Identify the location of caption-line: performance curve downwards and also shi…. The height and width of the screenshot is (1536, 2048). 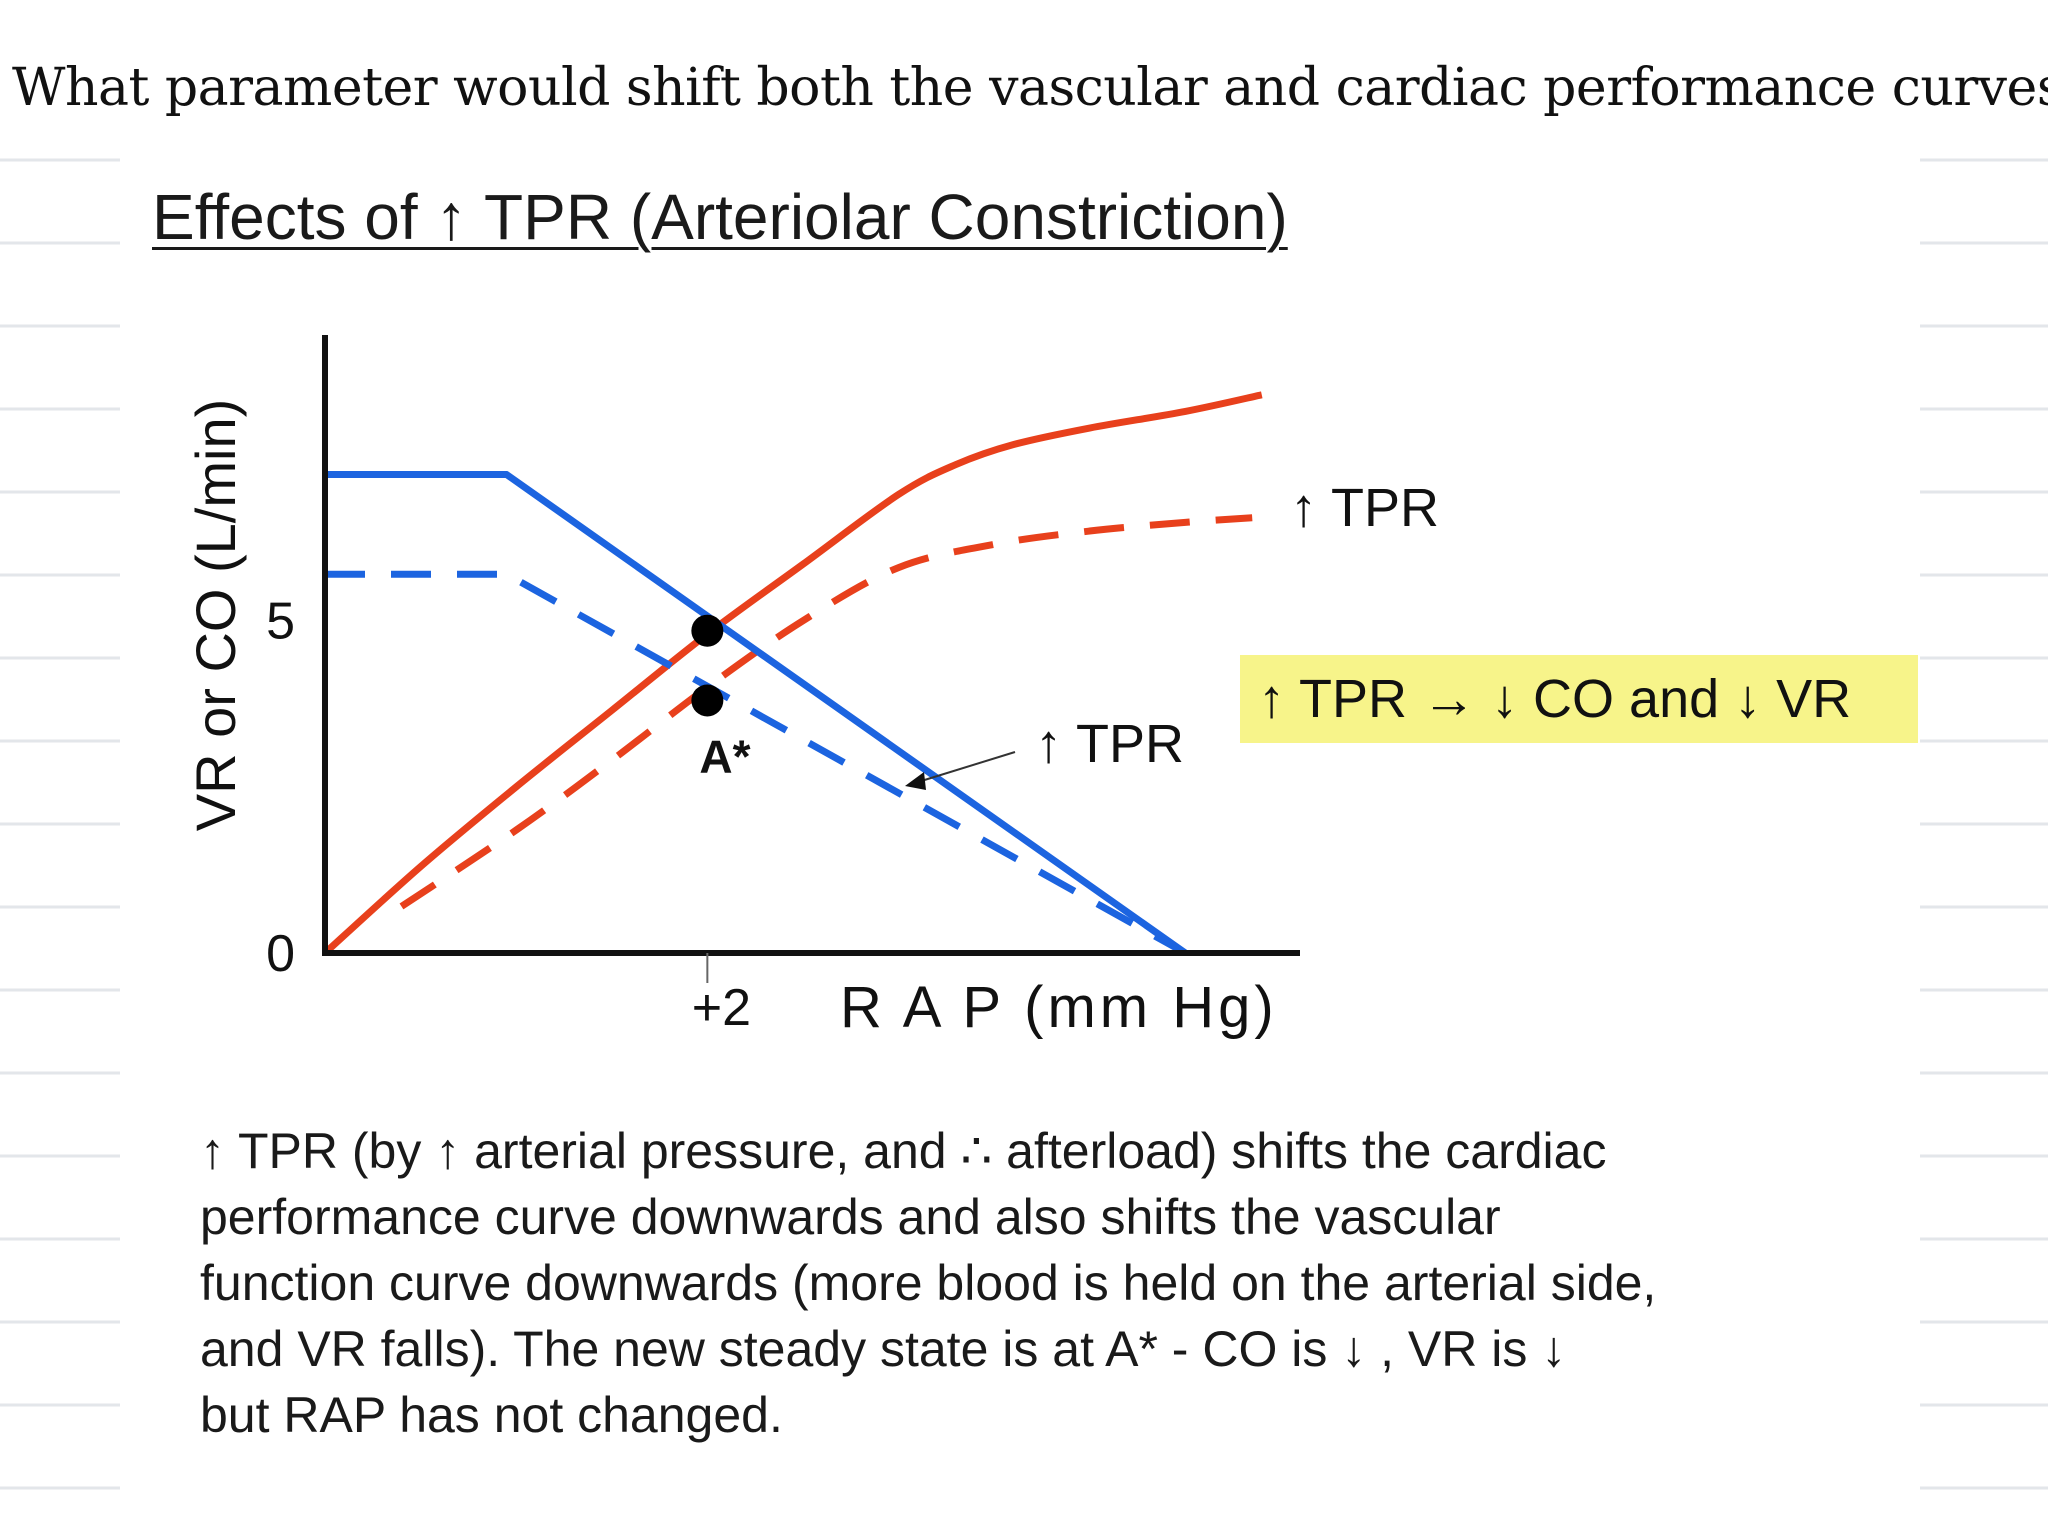
(850, 1217).